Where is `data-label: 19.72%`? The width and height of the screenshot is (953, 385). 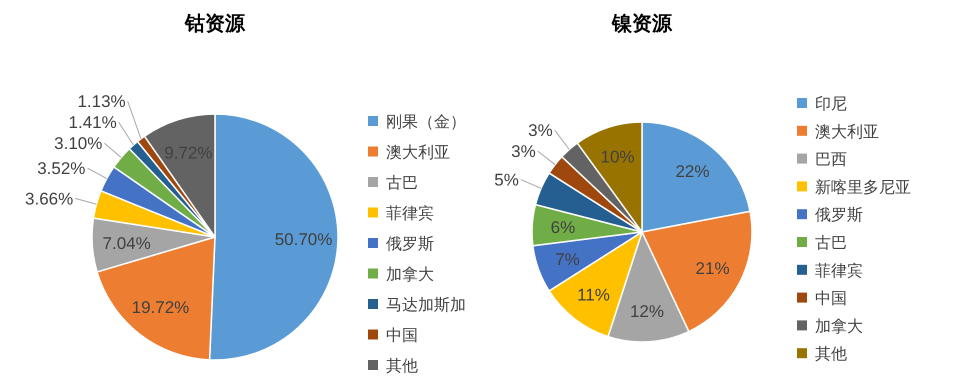 data-label: 19.72% is located at coordinates (161, 307).